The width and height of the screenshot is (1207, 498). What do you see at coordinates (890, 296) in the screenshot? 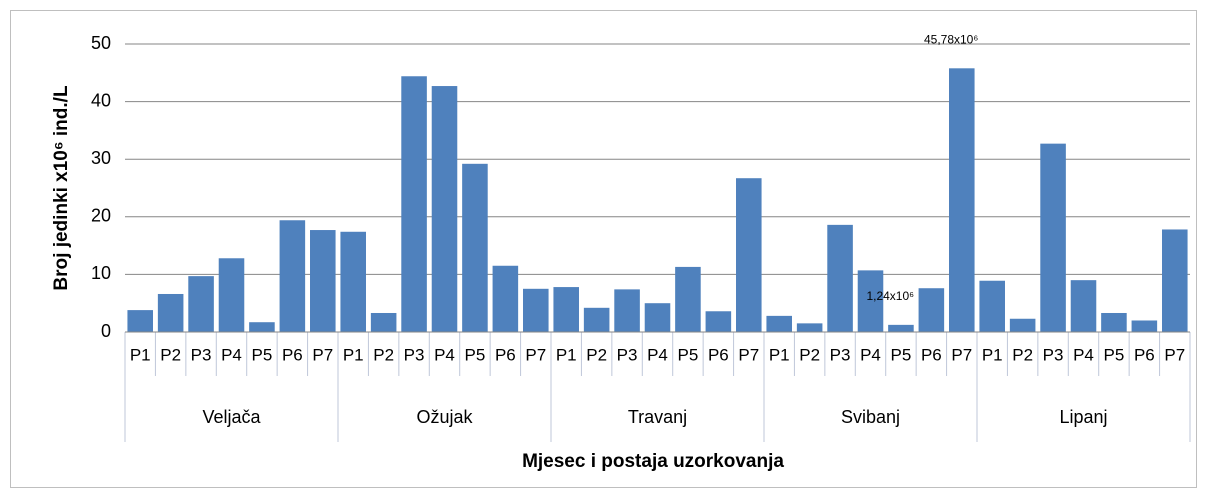
I see `value-label: 1,24x10⁶` at bounding box center [890, 296].